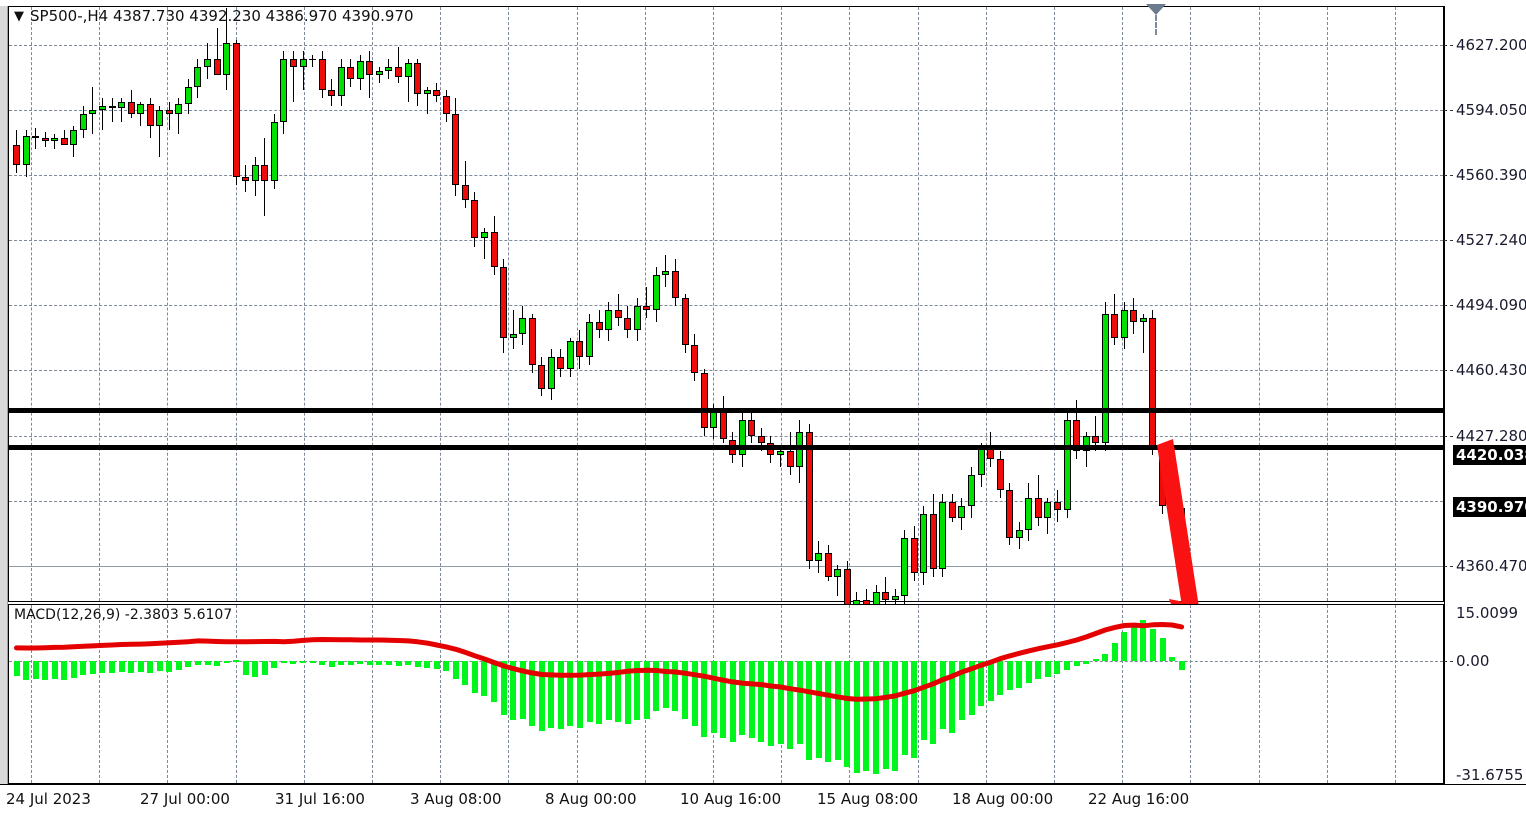  I want to click on price-axis-label: 4460.430, so click(1491, 370).